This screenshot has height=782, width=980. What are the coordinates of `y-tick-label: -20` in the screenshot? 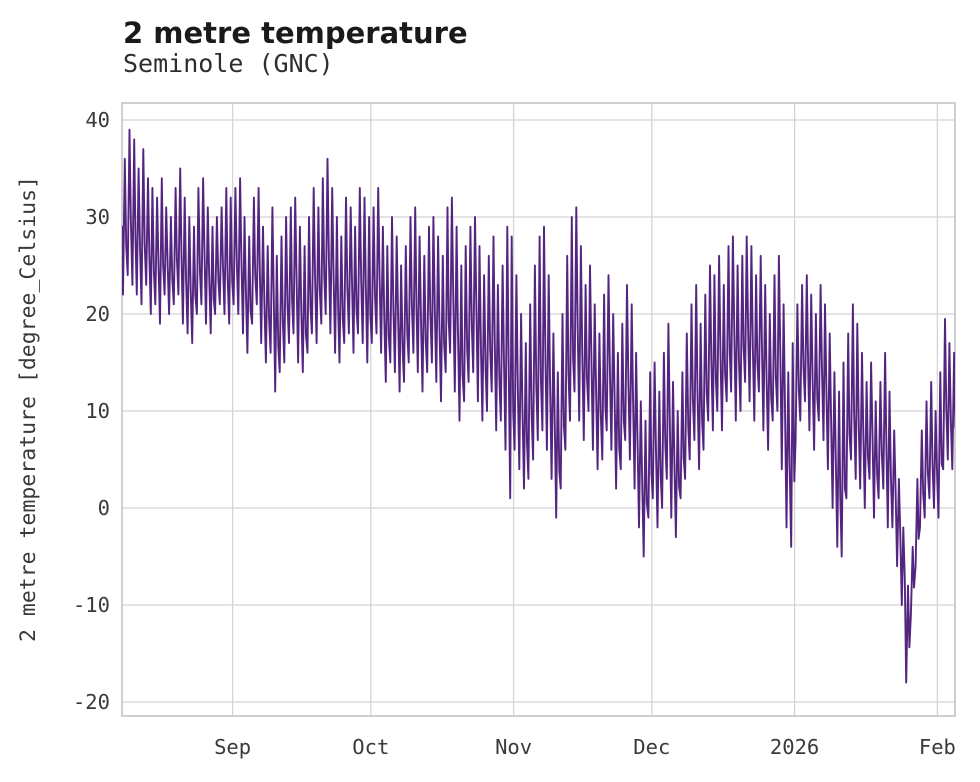 It's located at (91, 702).